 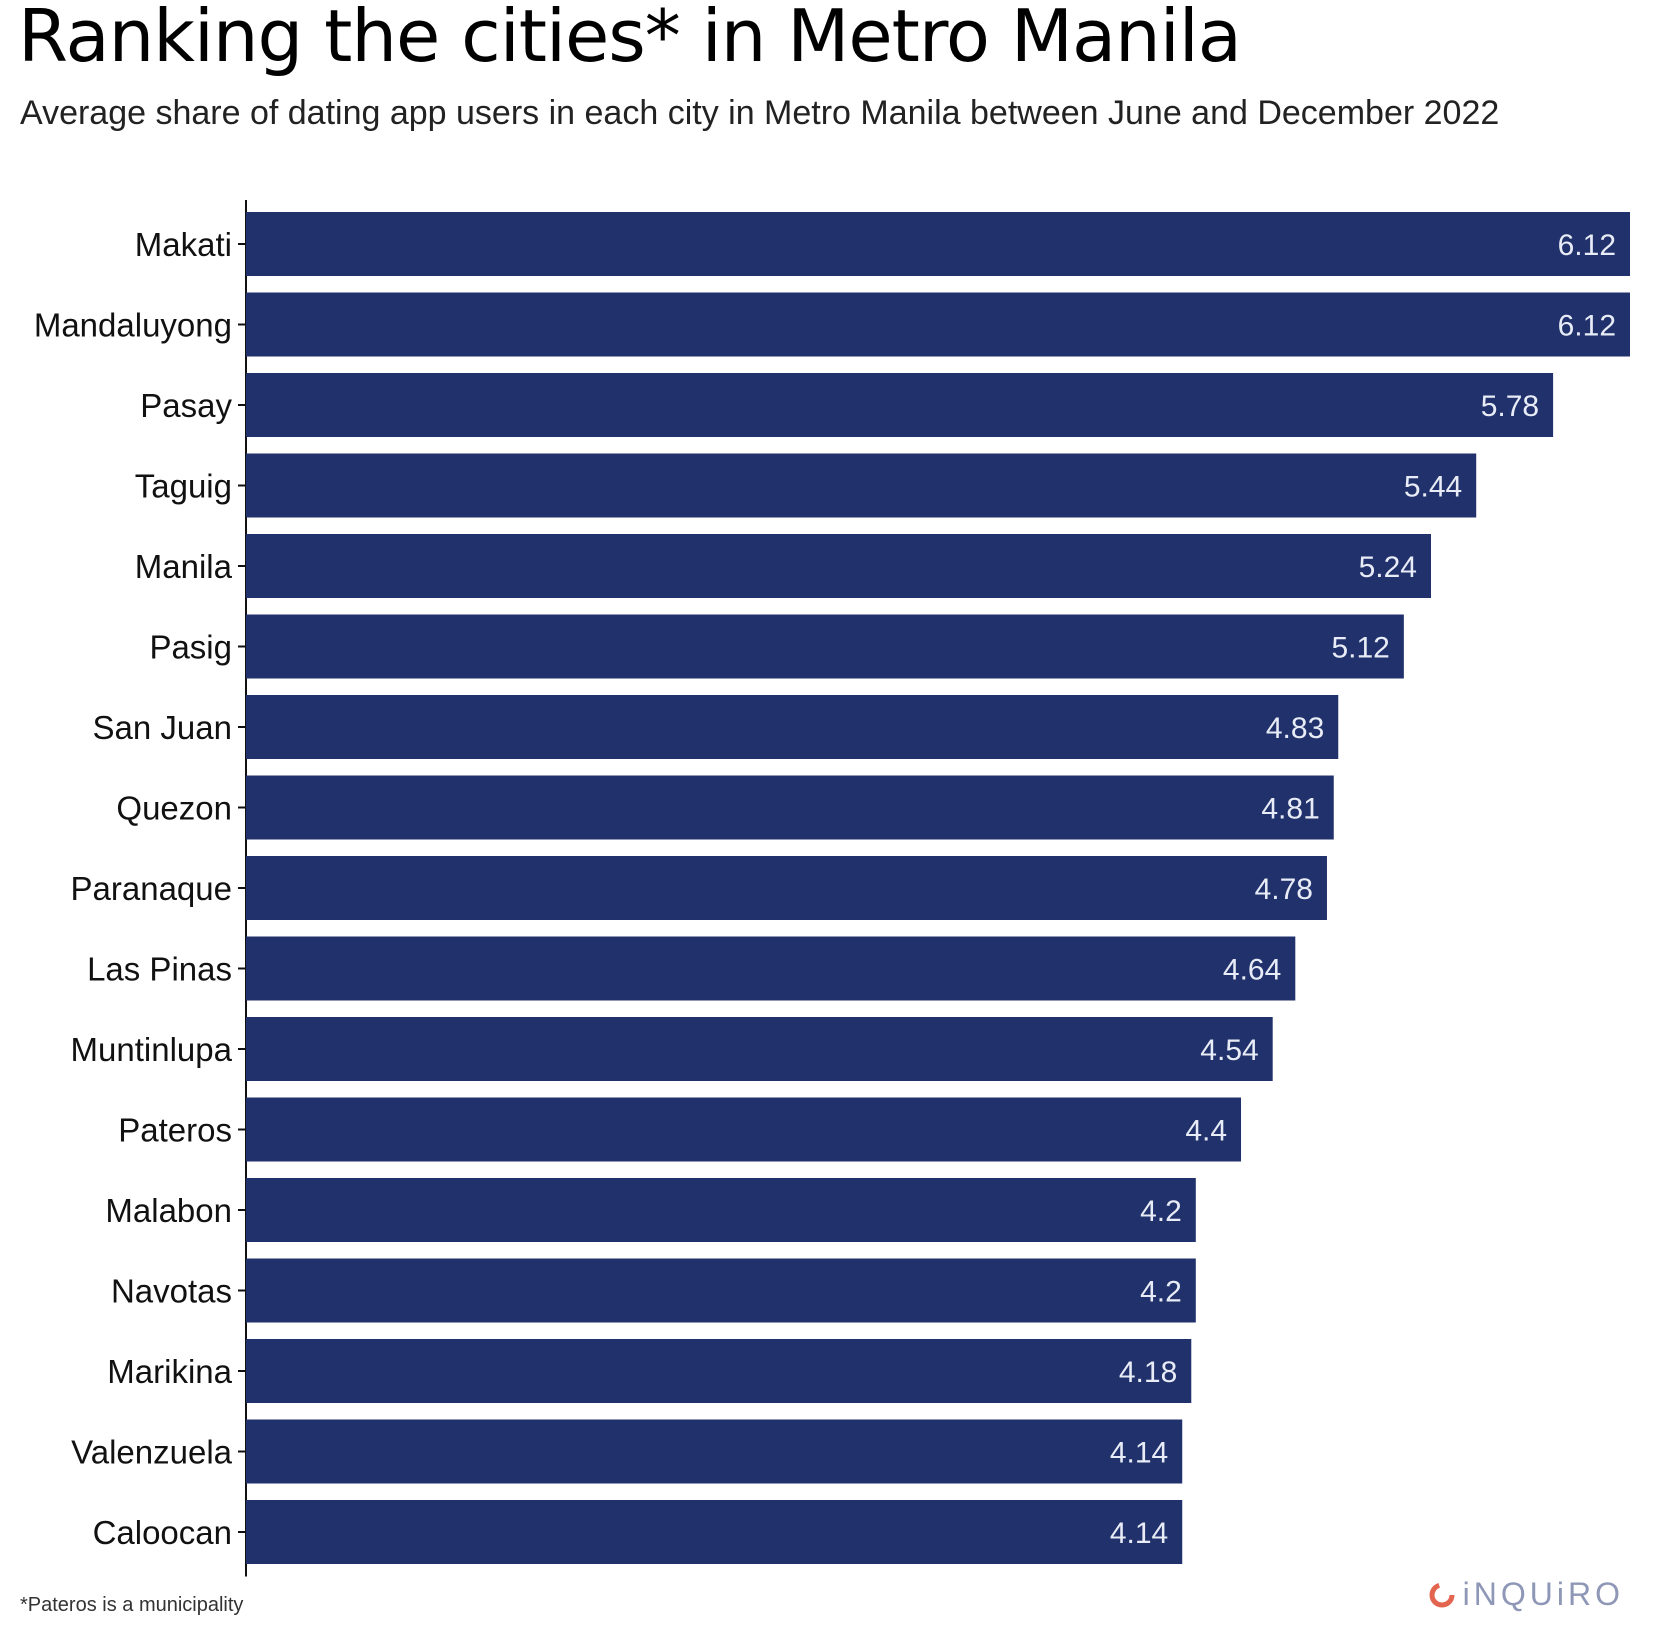 What do you see at coordinates (152, 1049) in the screenshot?
I see `category-label: Muntinlupa` at bounding box center [152, 1049].